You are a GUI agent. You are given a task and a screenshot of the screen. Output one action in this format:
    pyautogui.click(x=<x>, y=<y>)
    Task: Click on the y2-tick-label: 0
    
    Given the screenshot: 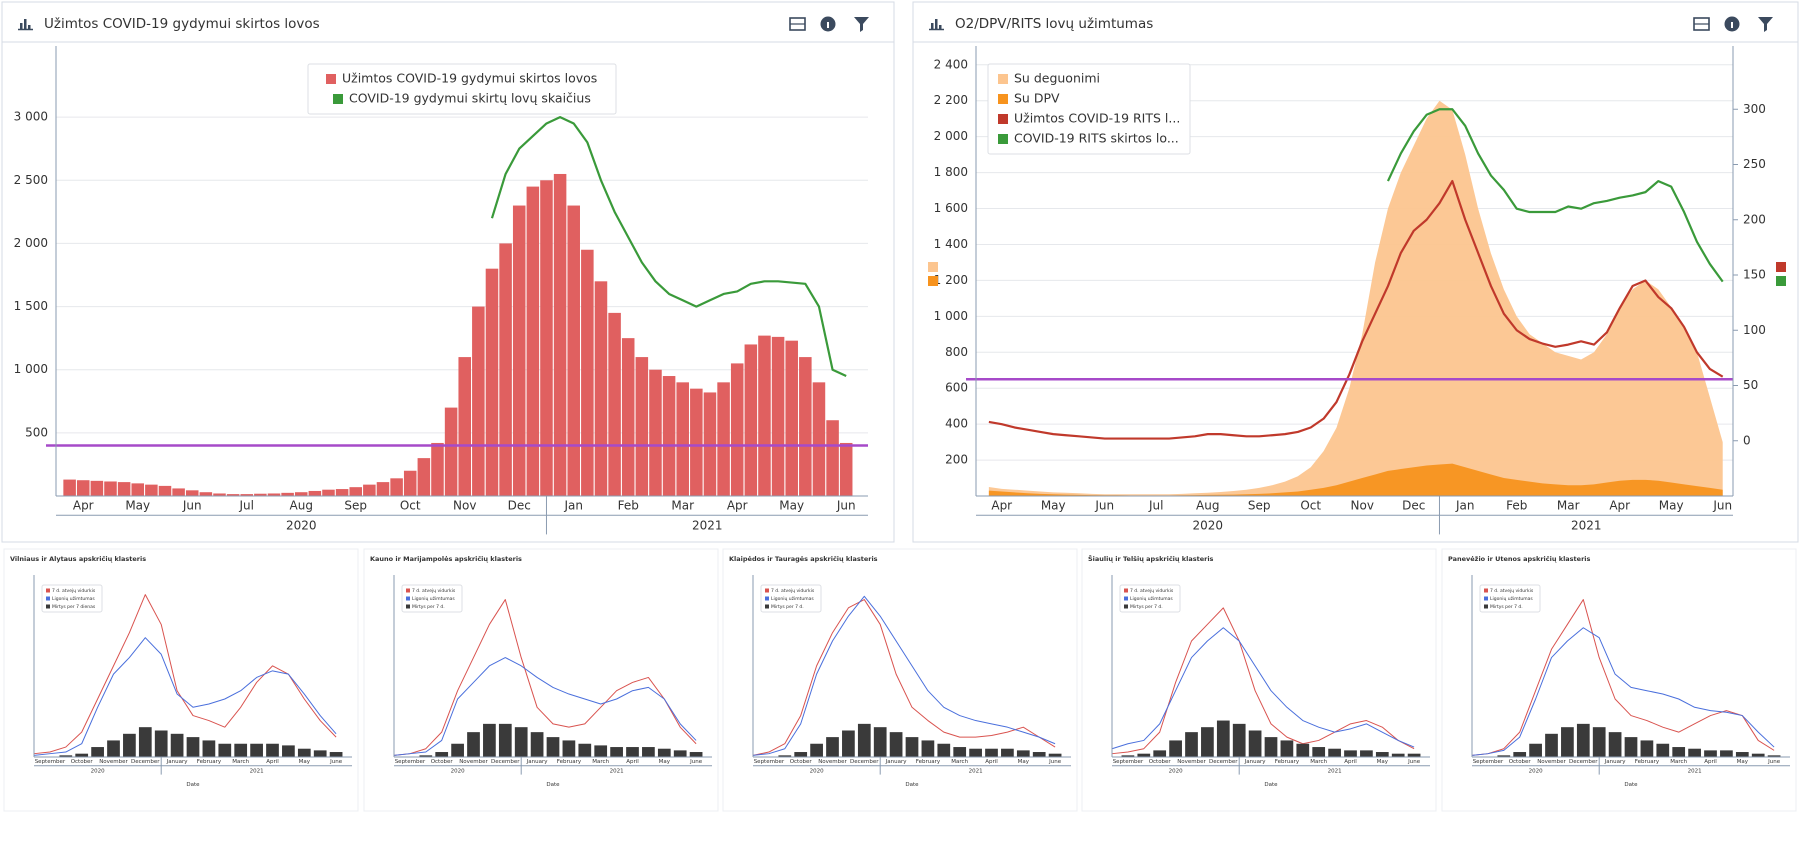 What is the action you would take?
    pyautogui.click(x=1747, y=440)
    